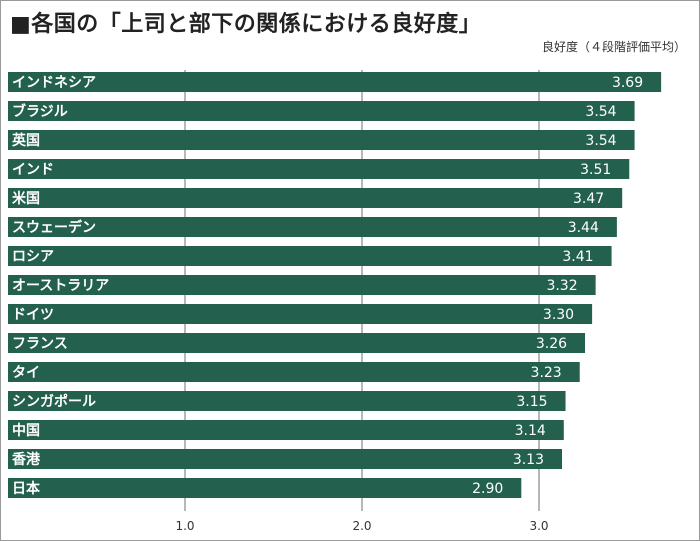 The height and width of the screenshot is (541, 700). Describe the element at coordinates (26, 430) in the screenshot. I see `category-label: 中国` at that location.